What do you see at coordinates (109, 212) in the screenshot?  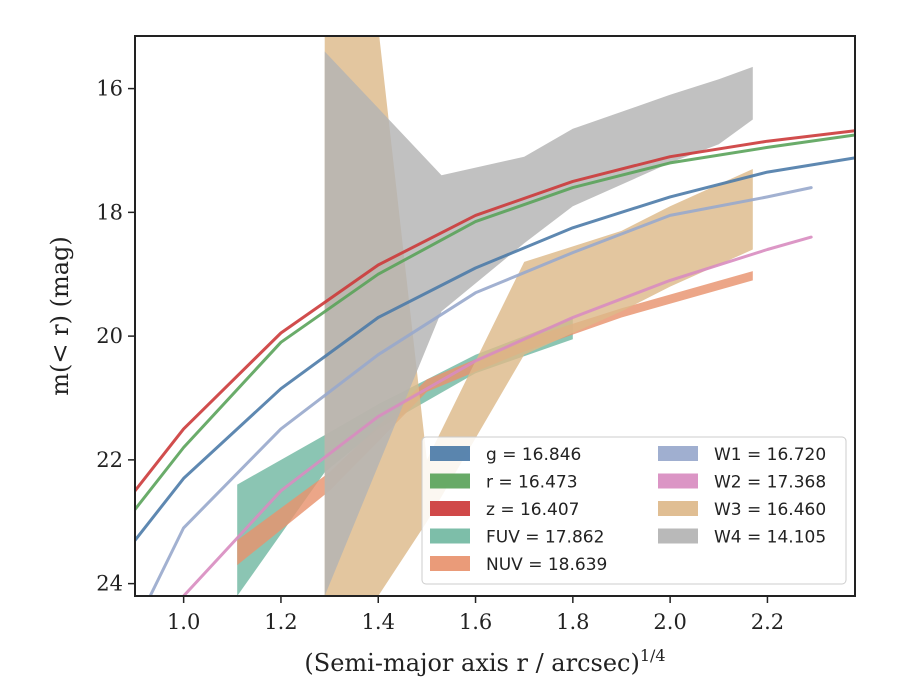 I see `y-tick-label: 18` at bounding box center [109, 212].